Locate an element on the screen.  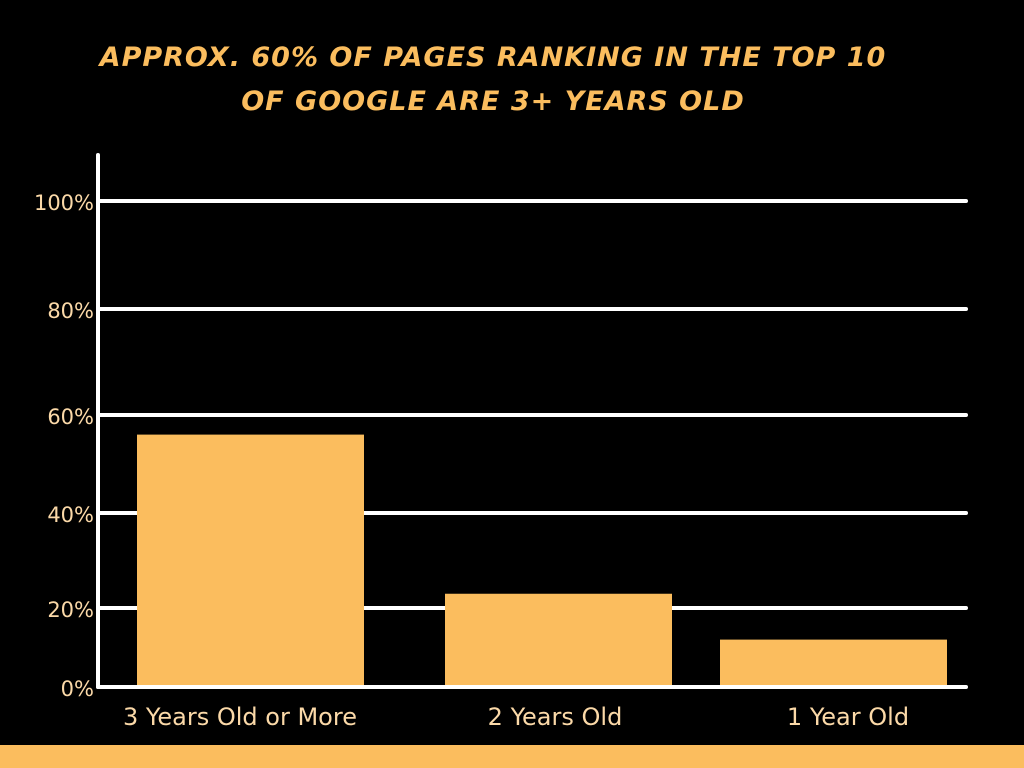
y-tick-label: 60% is located at coordinates (70, 417).